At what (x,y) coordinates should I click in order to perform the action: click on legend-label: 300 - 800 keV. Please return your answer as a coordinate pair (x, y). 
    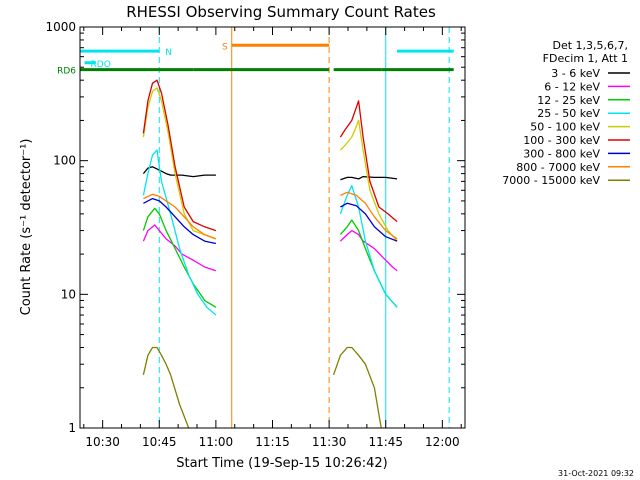
    Looking at the image, I should click on (561, 153).